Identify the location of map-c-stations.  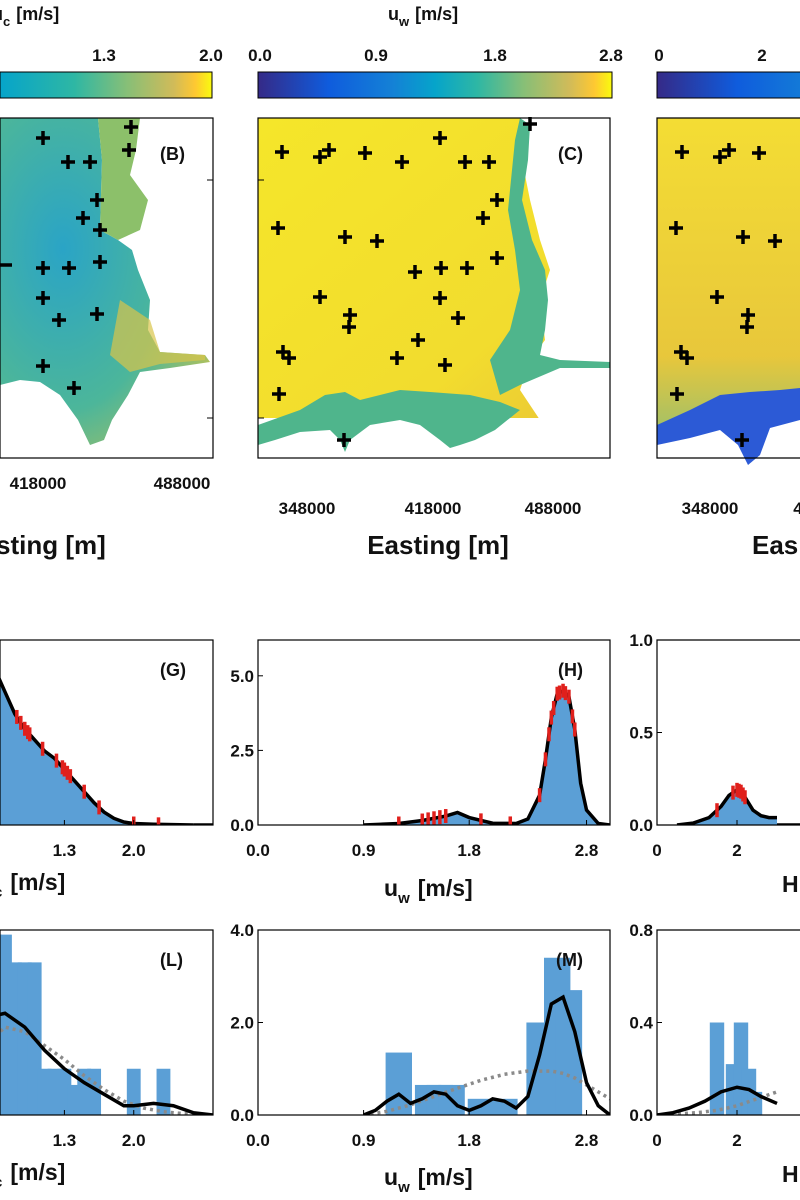
(404, 282).